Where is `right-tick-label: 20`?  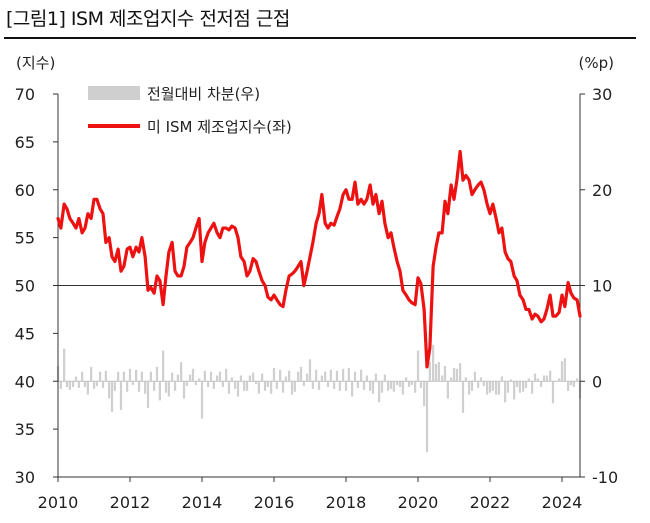
right-tick-label: 20 is located at coordinates (602, 190).